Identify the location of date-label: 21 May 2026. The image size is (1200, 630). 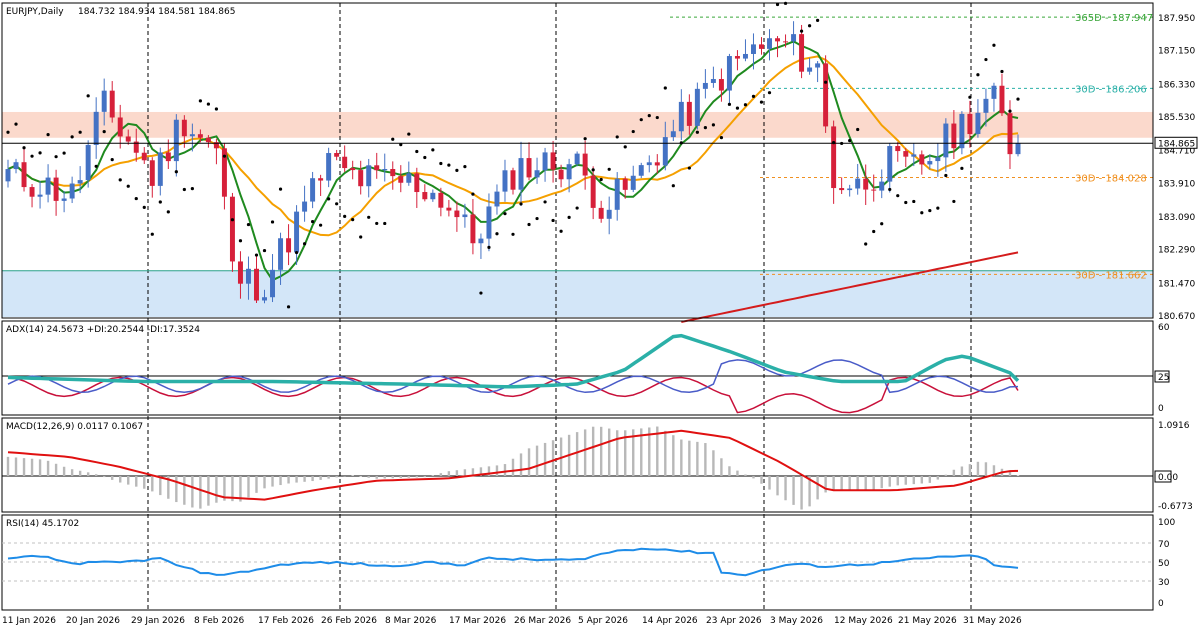
(927, 621).